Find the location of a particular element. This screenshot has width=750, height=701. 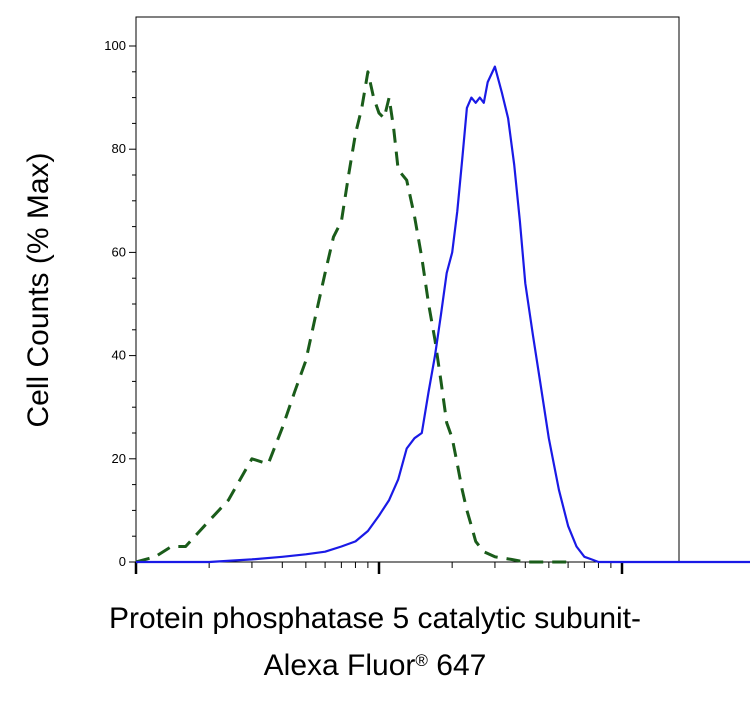

y-axis: 0 20 40 60 80 100 is located at coordinates (120, 303).